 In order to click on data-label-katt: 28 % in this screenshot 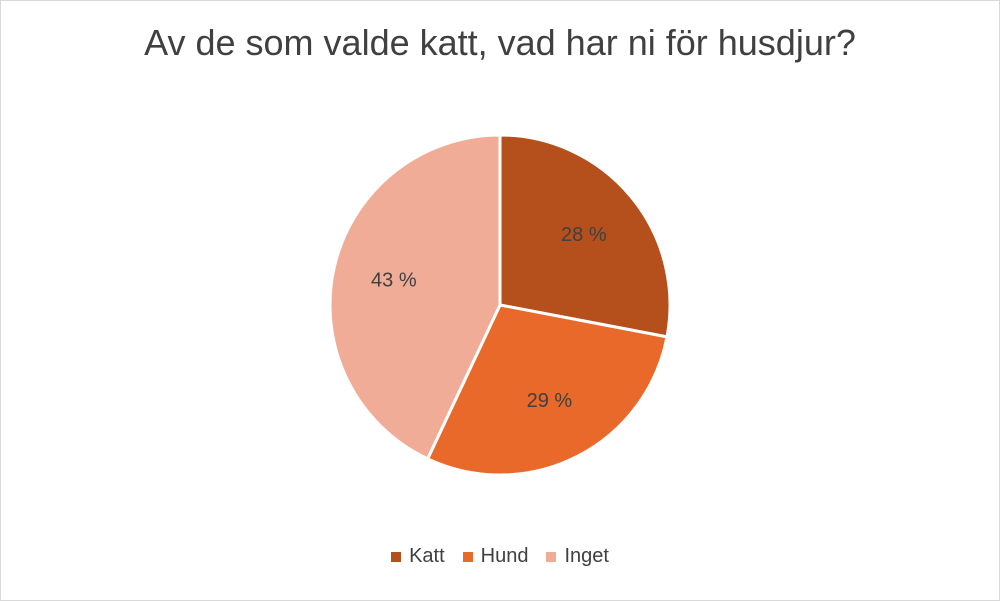, I will do `click(584, 235)`.